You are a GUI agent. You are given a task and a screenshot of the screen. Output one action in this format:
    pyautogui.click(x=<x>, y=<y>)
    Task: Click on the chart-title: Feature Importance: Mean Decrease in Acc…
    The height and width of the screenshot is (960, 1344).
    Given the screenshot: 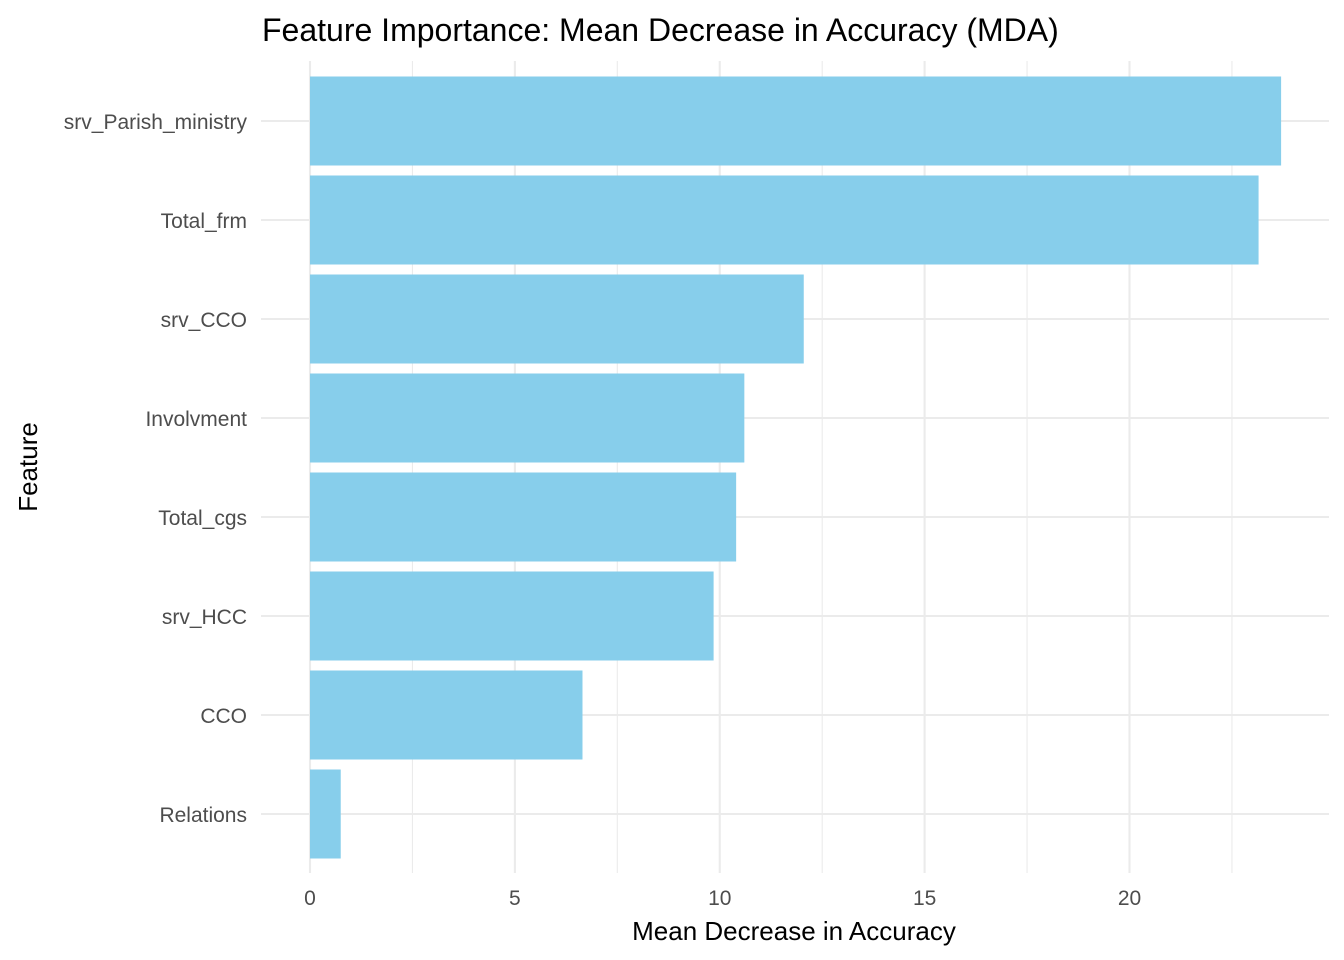 What is the action you would take?
    pyautogui.click(x=660, y=30)
    